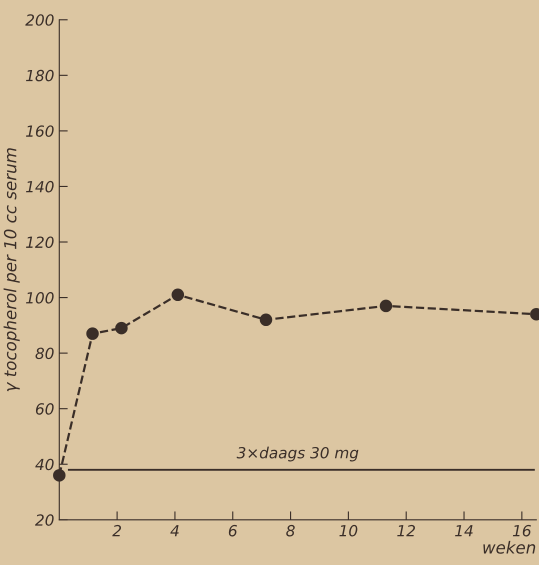  Describe the element at coordinates (117, 530) in the screenshot. I see `x-tick-label: 2` at that location.